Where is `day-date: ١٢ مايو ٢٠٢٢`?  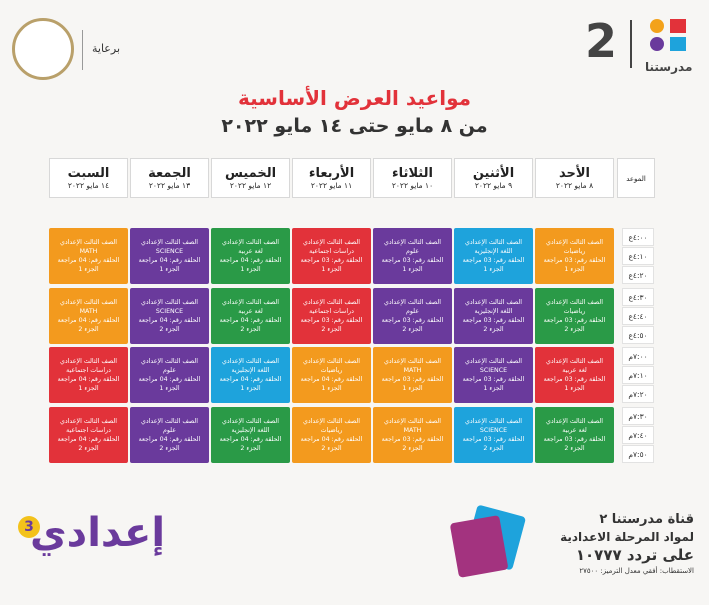
day-date: ١٢ مايو ٢٠٢٢ is located at coordinates (250, 185).